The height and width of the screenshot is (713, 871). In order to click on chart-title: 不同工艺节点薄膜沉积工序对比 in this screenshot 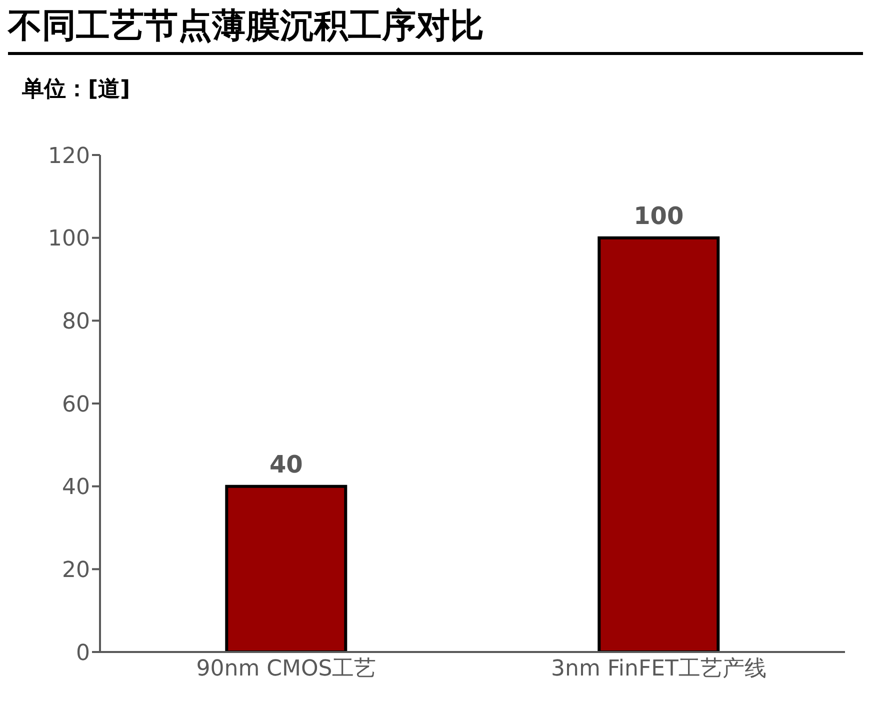, I will do `click(435, 27)`.